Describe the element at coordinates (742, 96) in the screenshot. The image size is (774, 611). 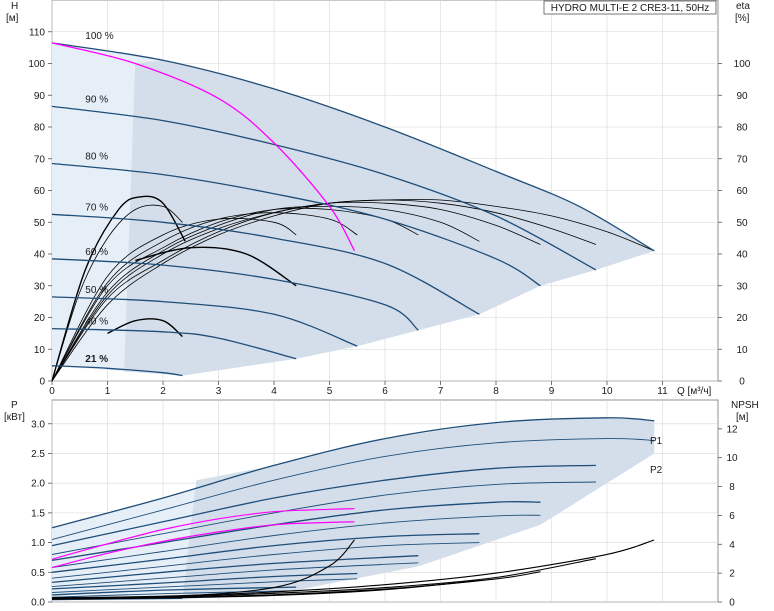
I see `upper-right-tick-label: 90` at that location.